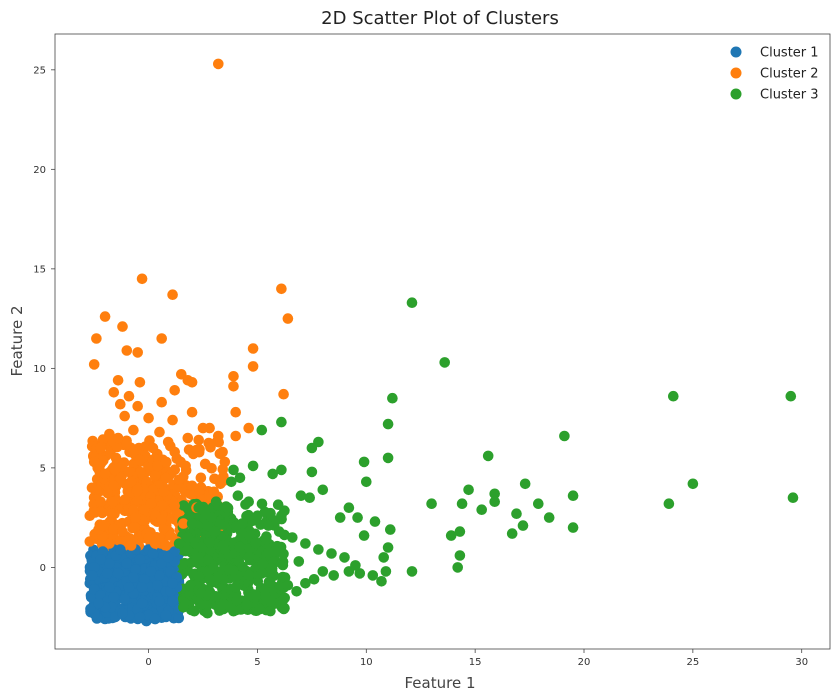 The width and height of the screenshot is (838, 699). I want to click on y-tick-label: 25, so click(39, 70).